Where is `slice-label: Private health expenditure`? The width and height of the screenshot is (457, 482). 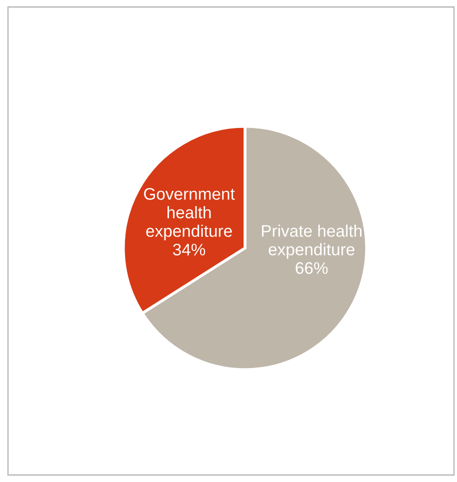
slice-label: Private health expenditure is located at coordinates (312, 241).